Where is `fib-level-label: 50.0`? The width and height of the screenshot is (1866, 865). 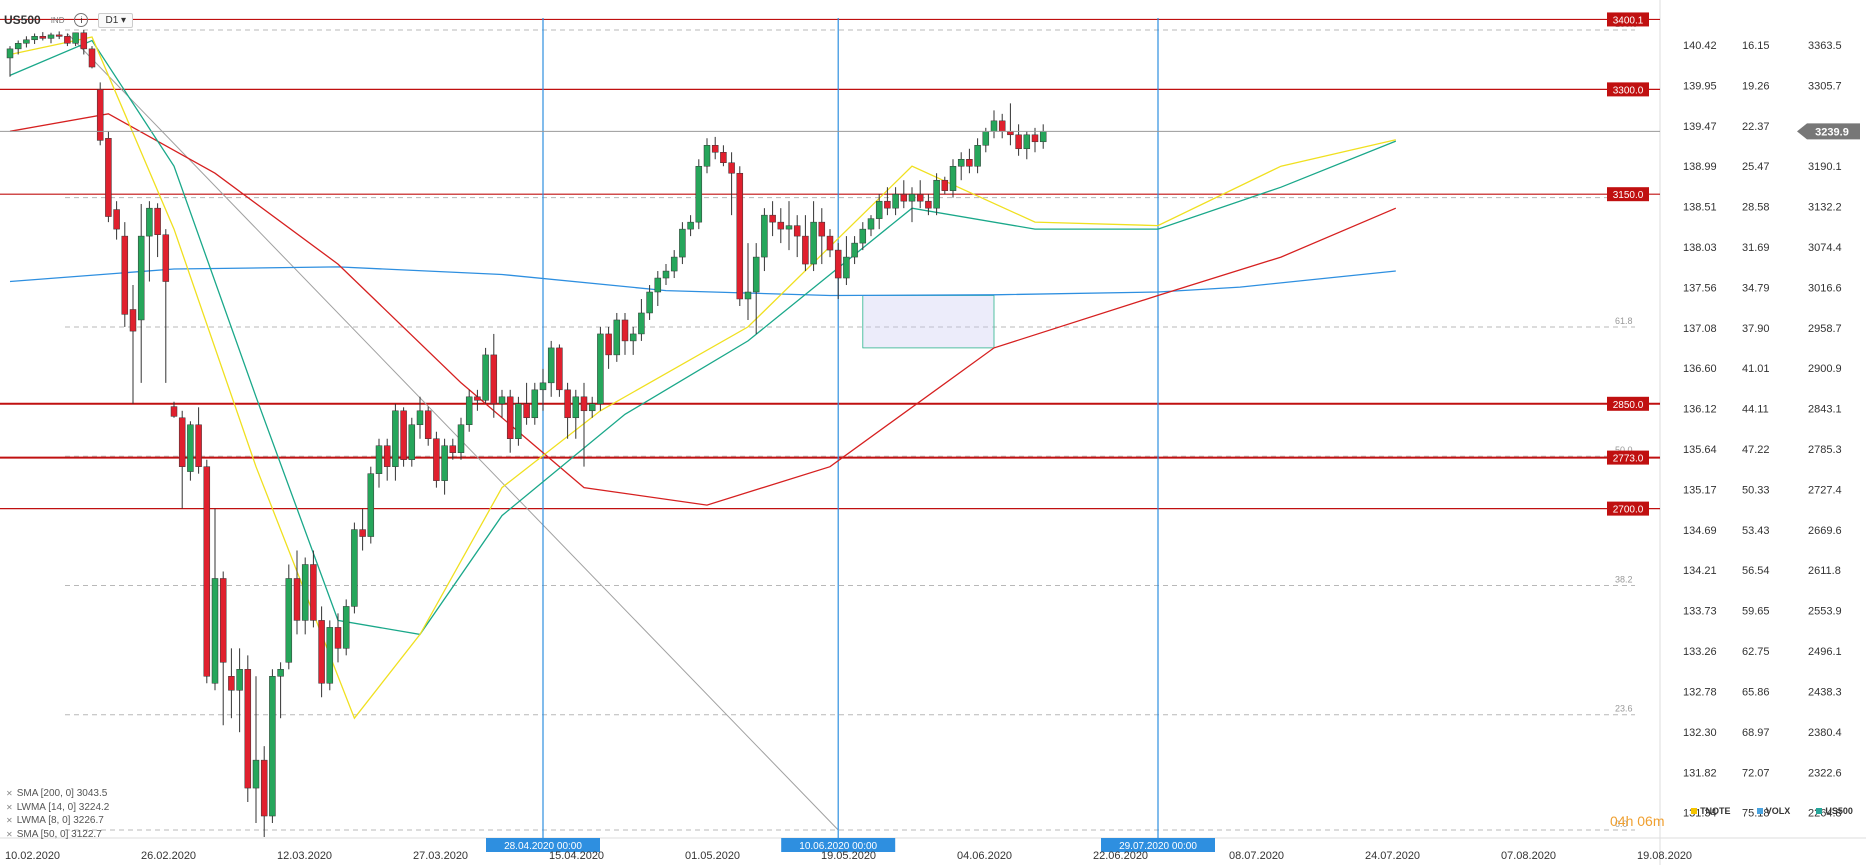
fib-level-label: 50.0 is located at coordinates (1624, 450).